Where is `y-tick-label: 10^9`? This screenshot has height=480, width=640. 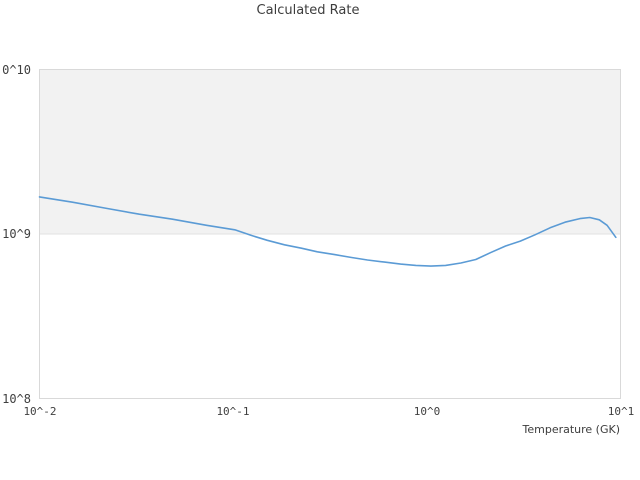
y-tick-label: 10^9 is located at coordinates (16, 234).